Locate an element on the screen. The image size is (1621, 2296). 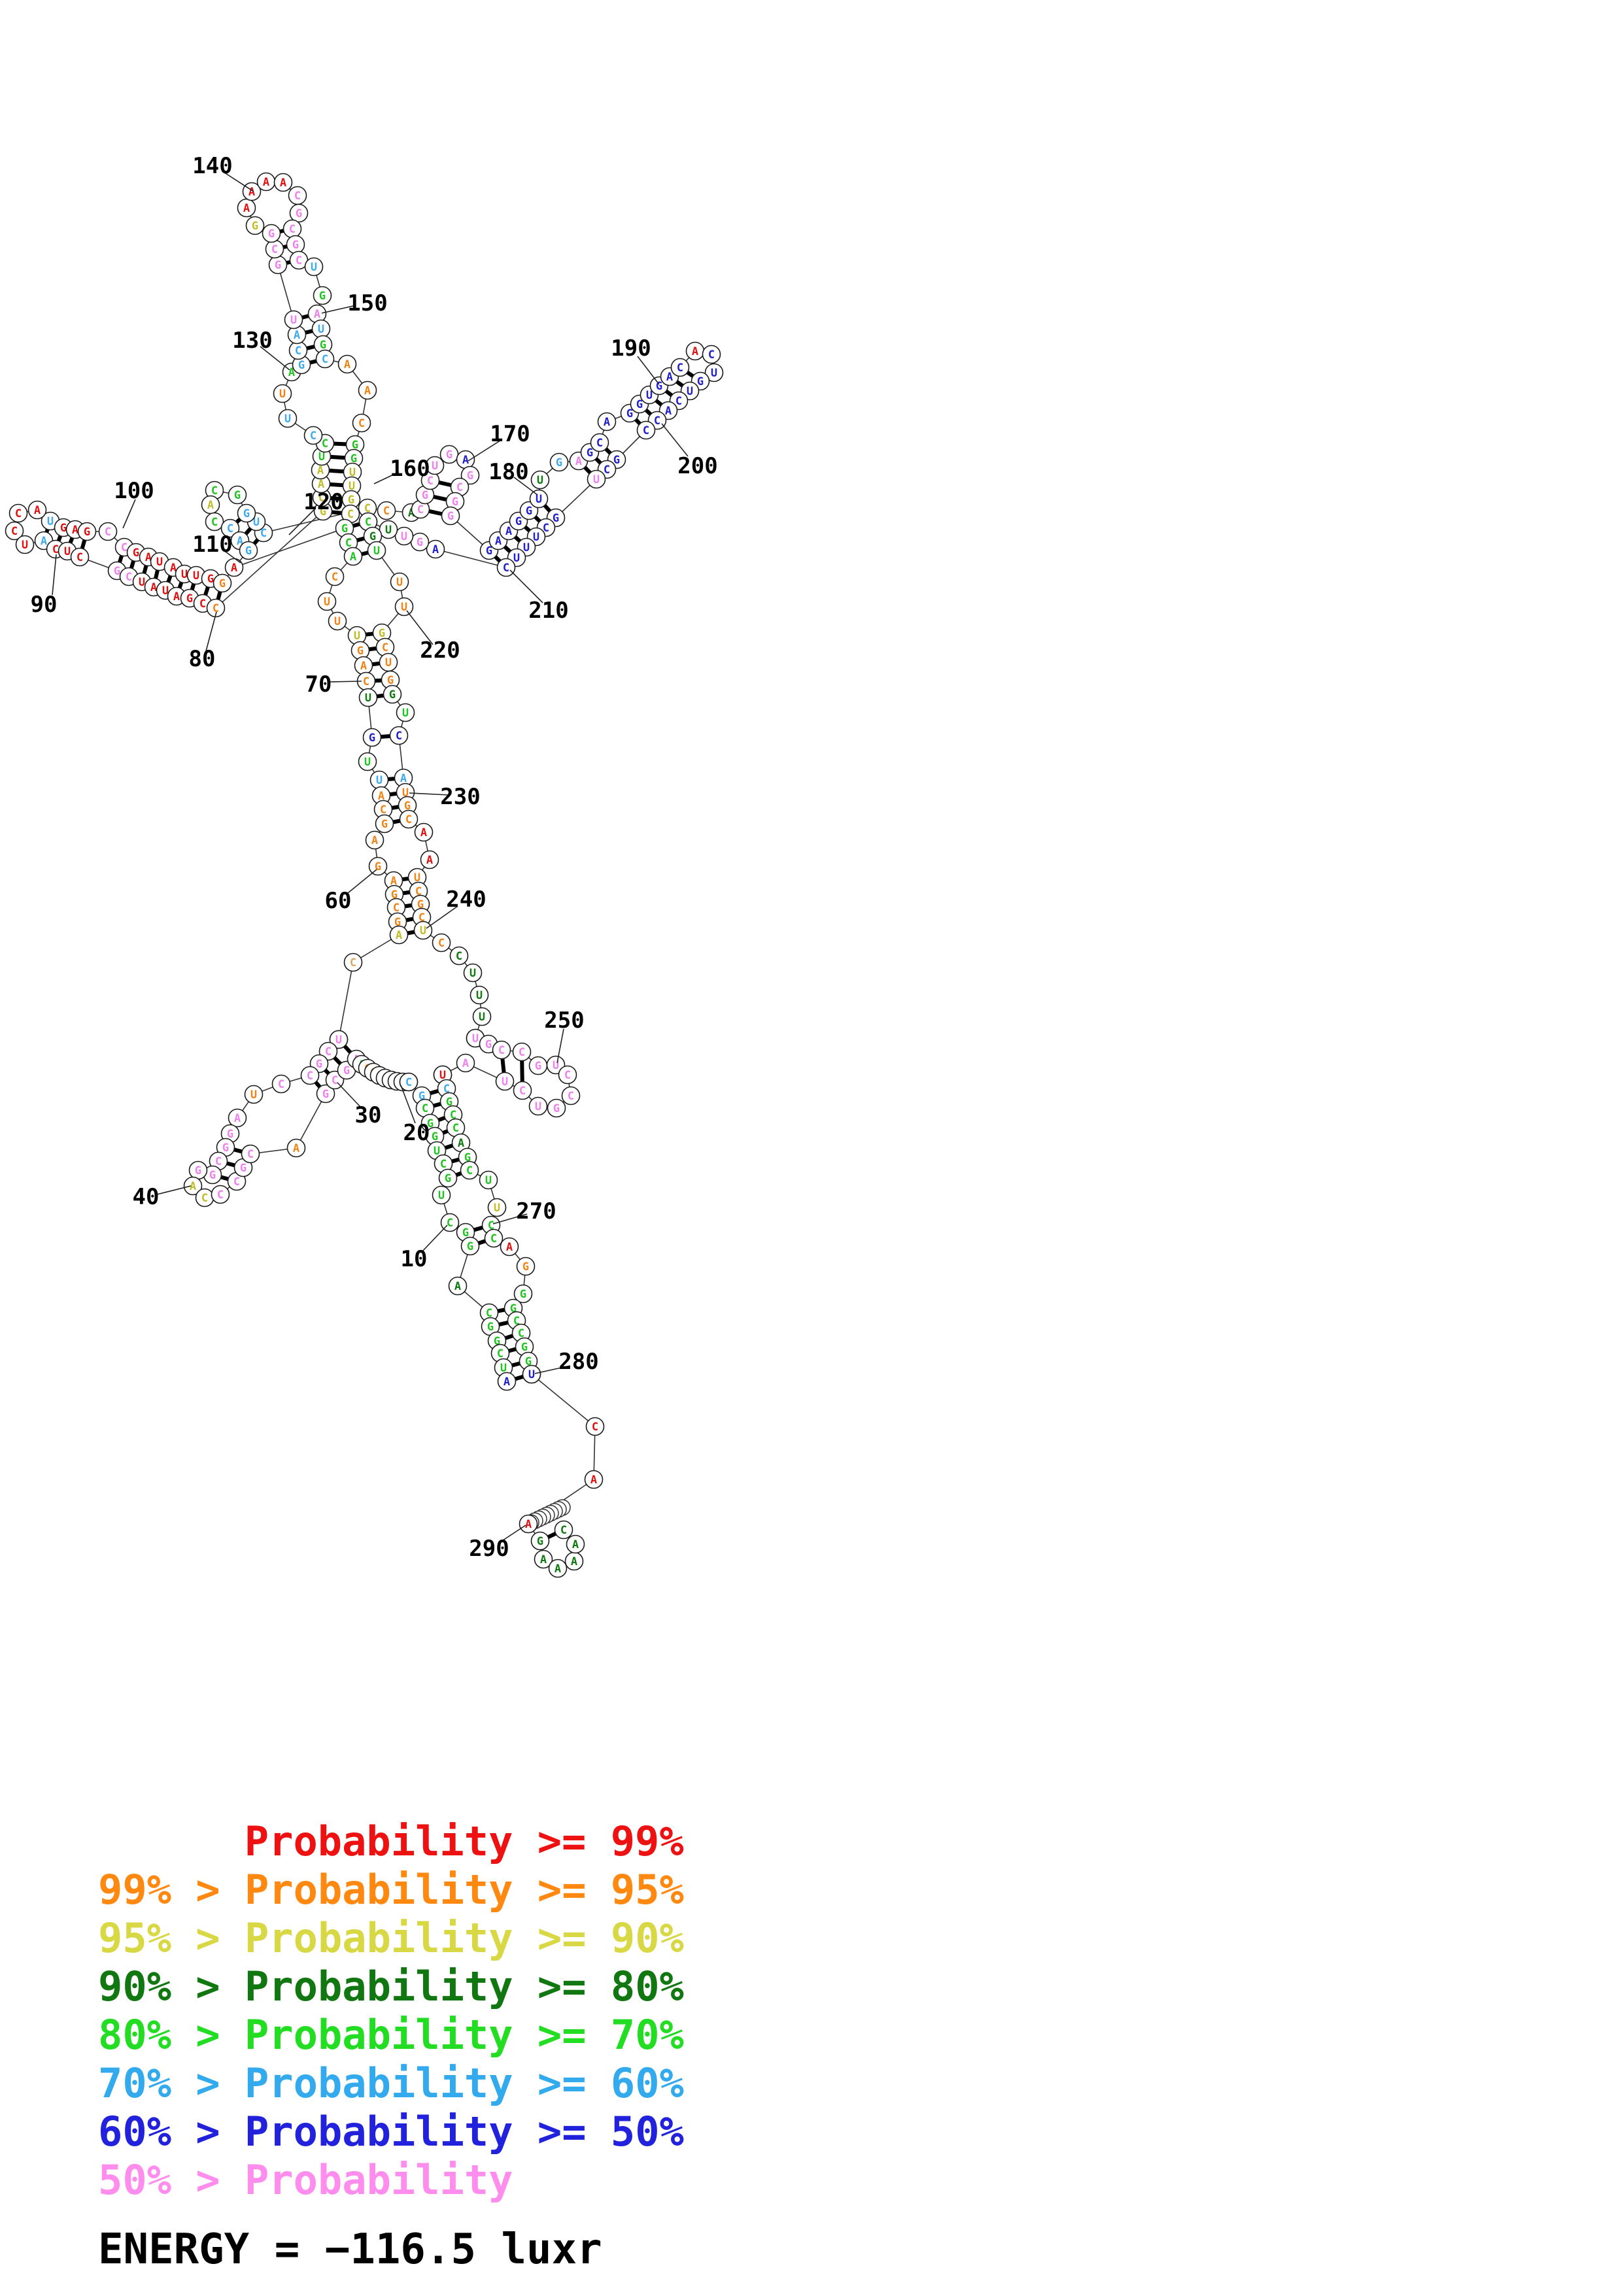
position-label: 220 is located at coordinates (440, 650).